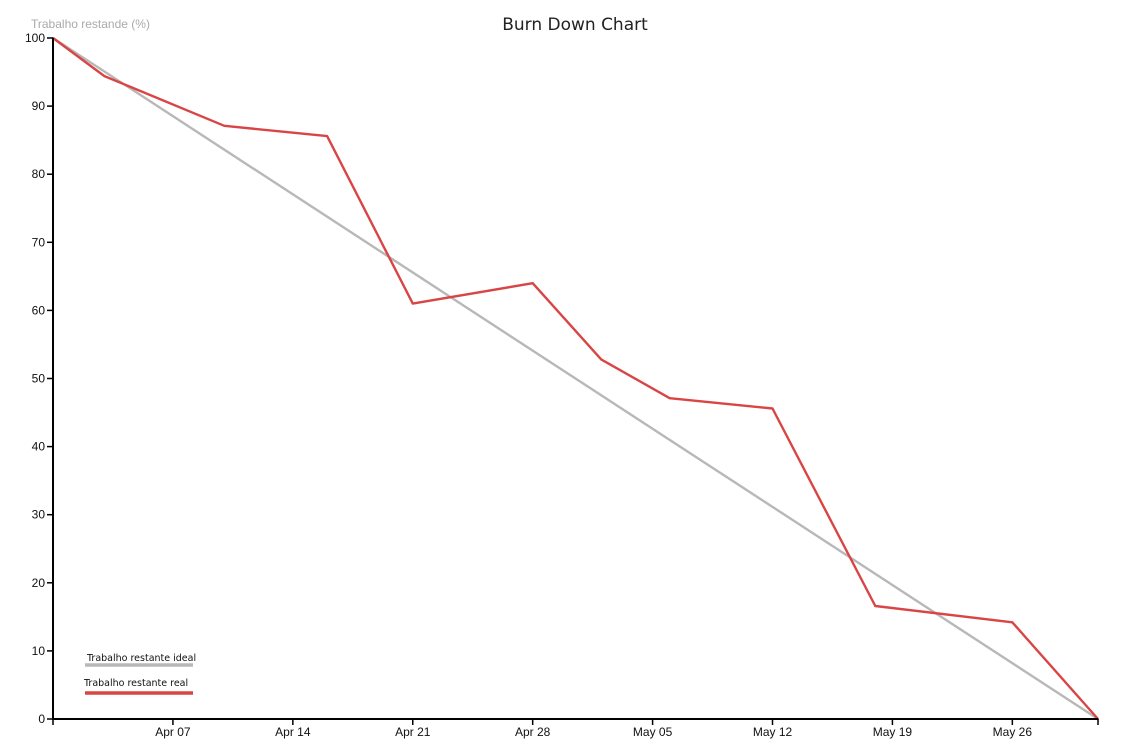 The height and width of the screenshot is (752, 1148). I want to click on y-tick-label-0: 0, so click(41, 719).